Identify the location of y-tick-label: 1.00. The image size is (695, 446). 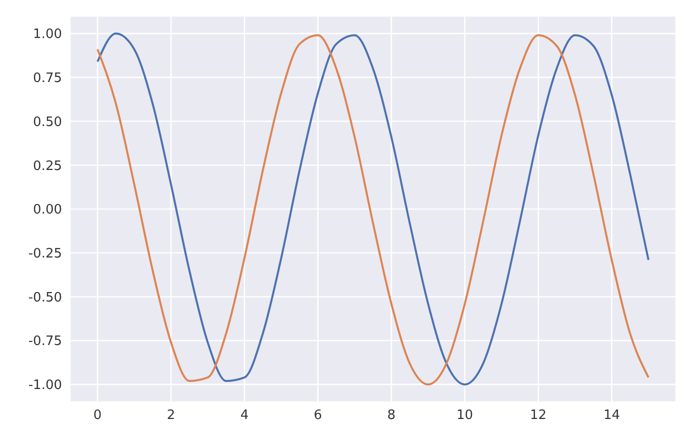
(47, 34).